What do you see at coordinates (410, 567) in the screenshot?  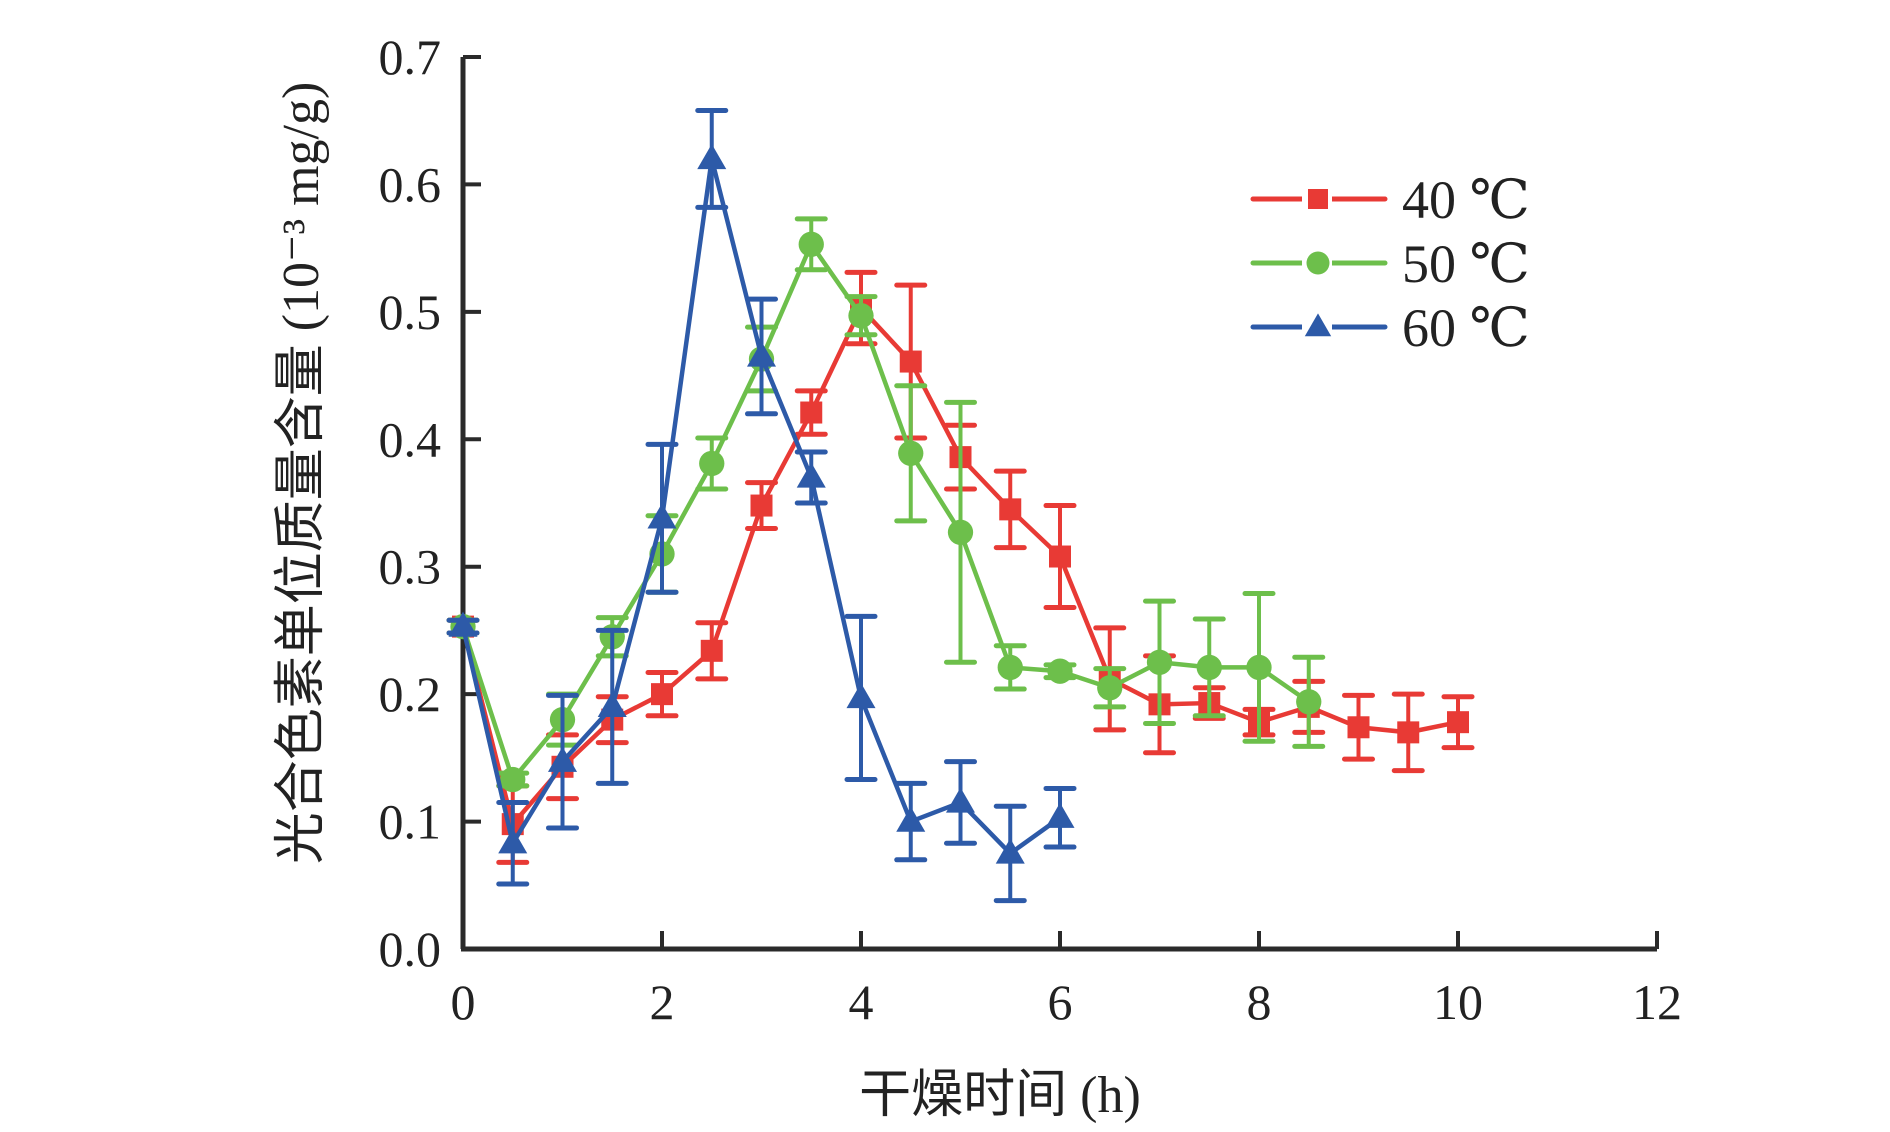 I see `y-tick-label: 0.3` at bounding box center [410, 567].